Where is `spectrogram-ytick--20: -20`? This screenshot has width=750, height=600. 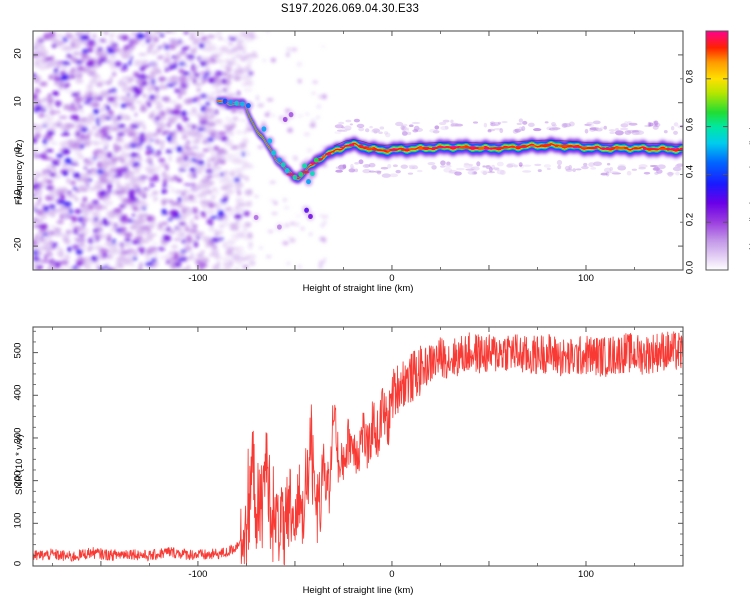
spectrogram-ytick--20: -20 is located at coordinates (18, 244).